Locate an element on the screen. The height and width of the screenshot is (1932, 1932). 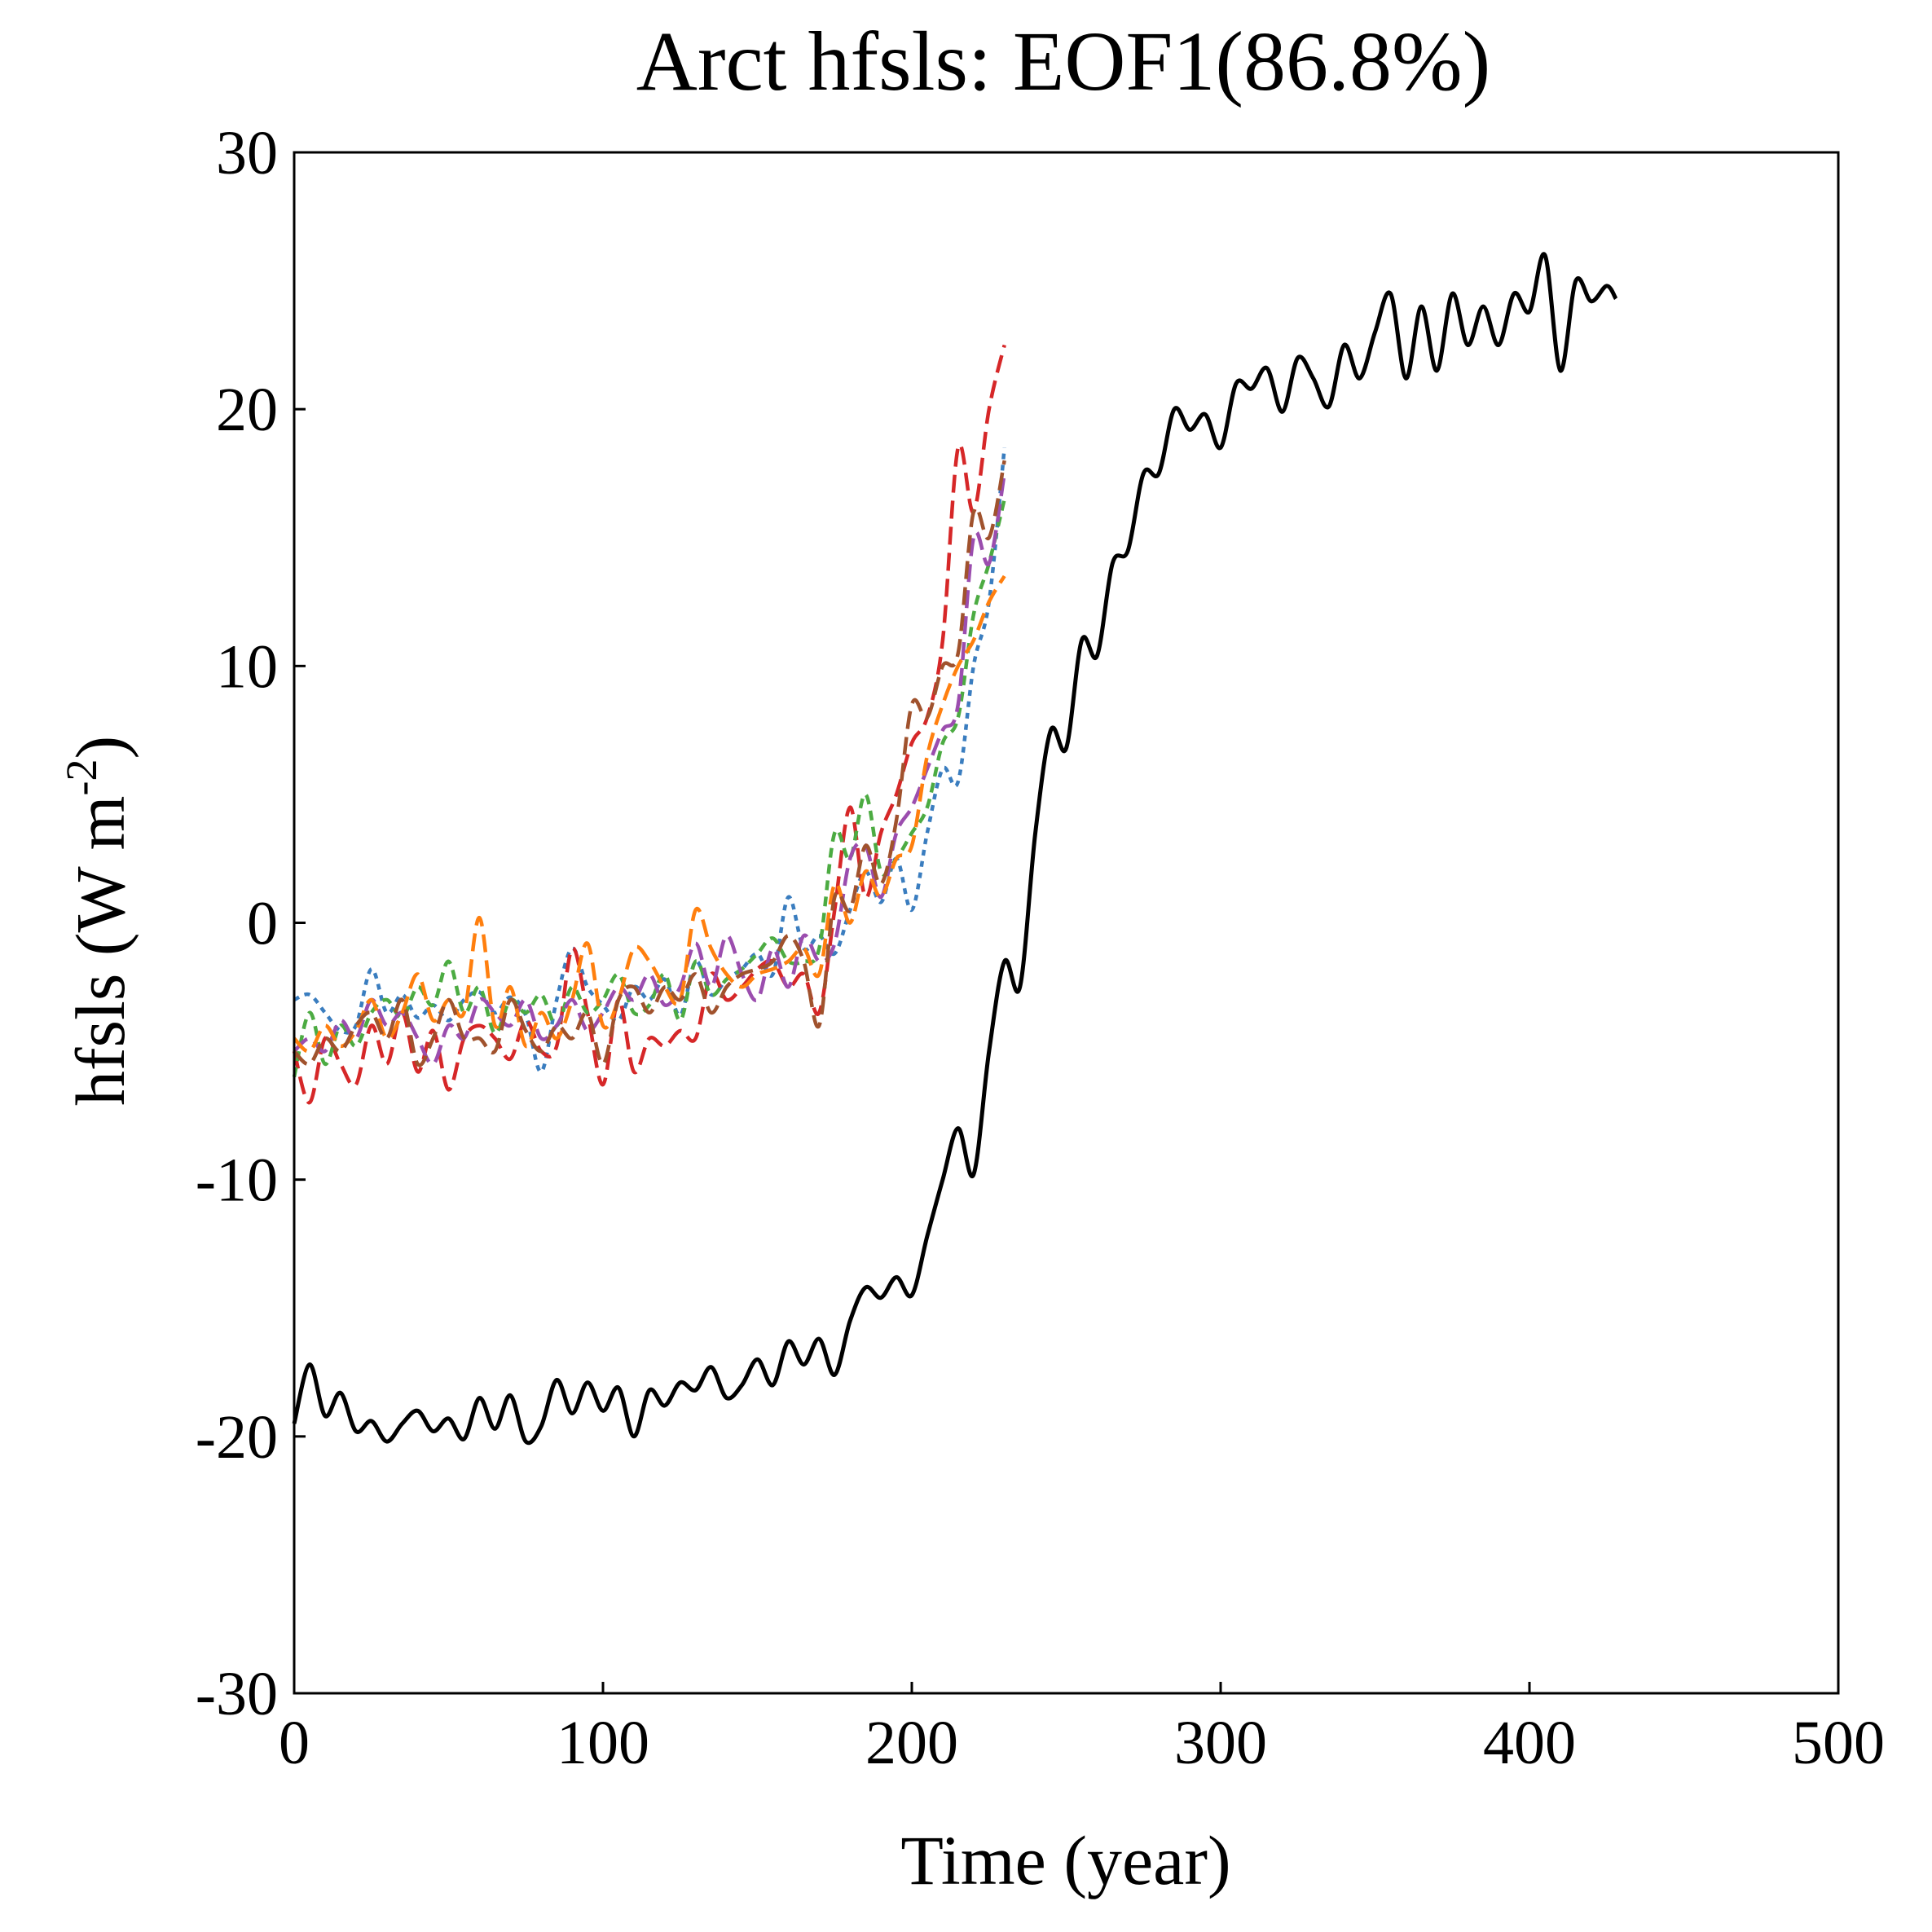
y-tick-label: 30 is located at coordinates (247, 153).